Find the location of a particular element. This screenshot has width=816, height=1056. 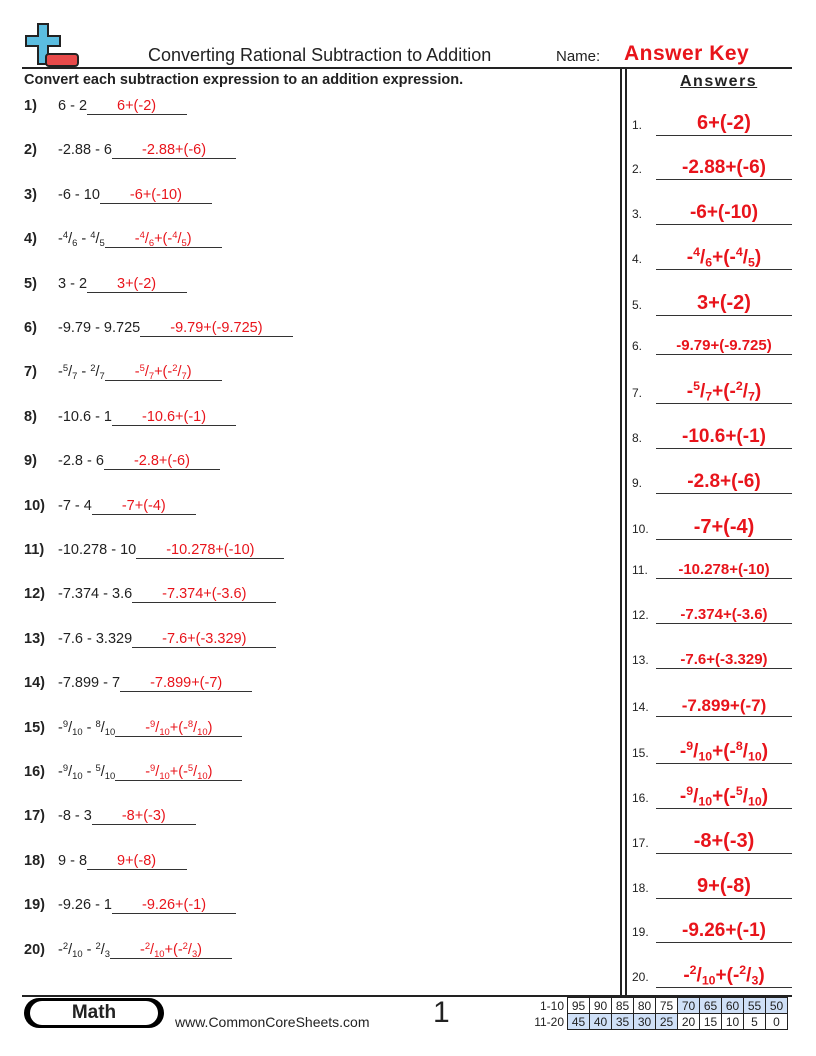

answer-blank: -9.26+(-1) is located at coordinates (174, 906).